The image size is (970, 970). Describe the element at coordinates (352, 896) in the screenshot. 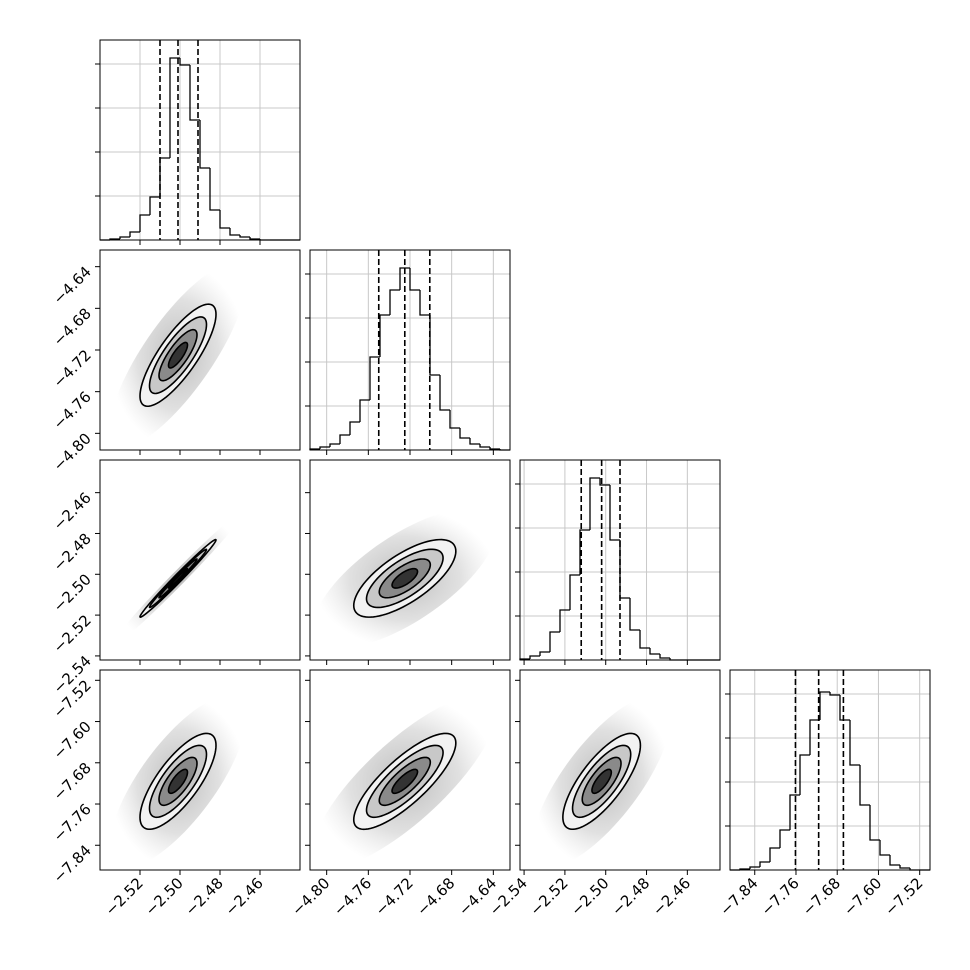

I see `x-tick-label: −4.76` at that location.